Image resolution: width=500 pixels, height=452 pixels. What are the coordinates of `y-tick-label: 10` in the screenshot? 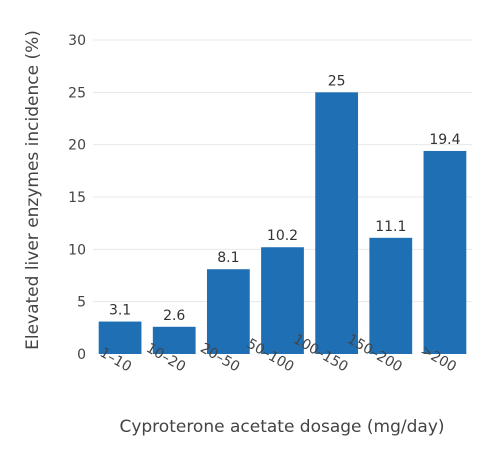 It's located at (77, 250).